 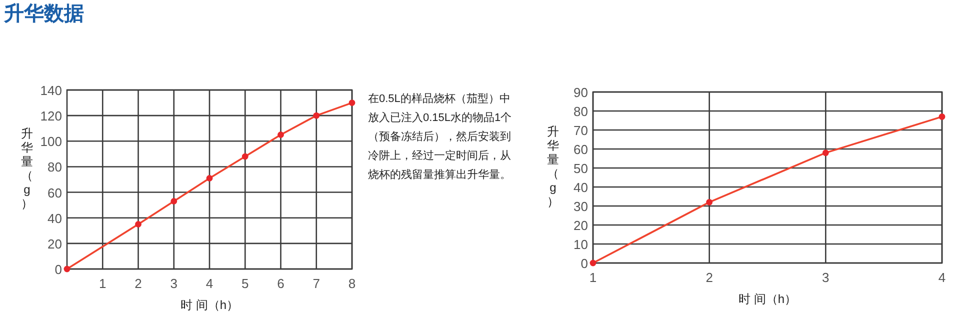 What do you see at coordinates (440, 156) in the screenshot?
I see `text: 冷阱上，经过一定时间后，从` at bounding box center [440, 156].